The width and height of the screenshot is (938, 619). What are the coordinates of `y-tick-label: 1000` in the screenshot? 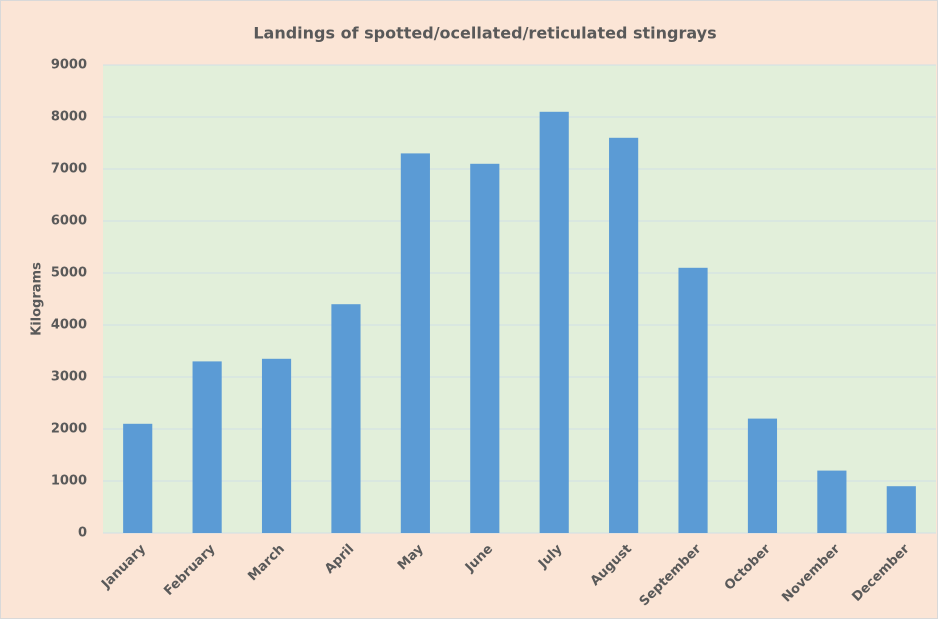 It's located at (69, 481).